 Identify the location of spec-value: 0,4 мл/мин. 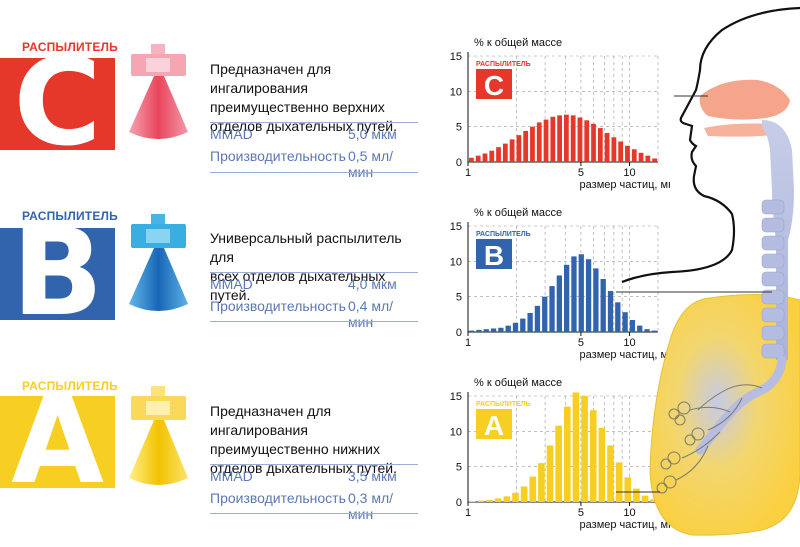
(371, 314).